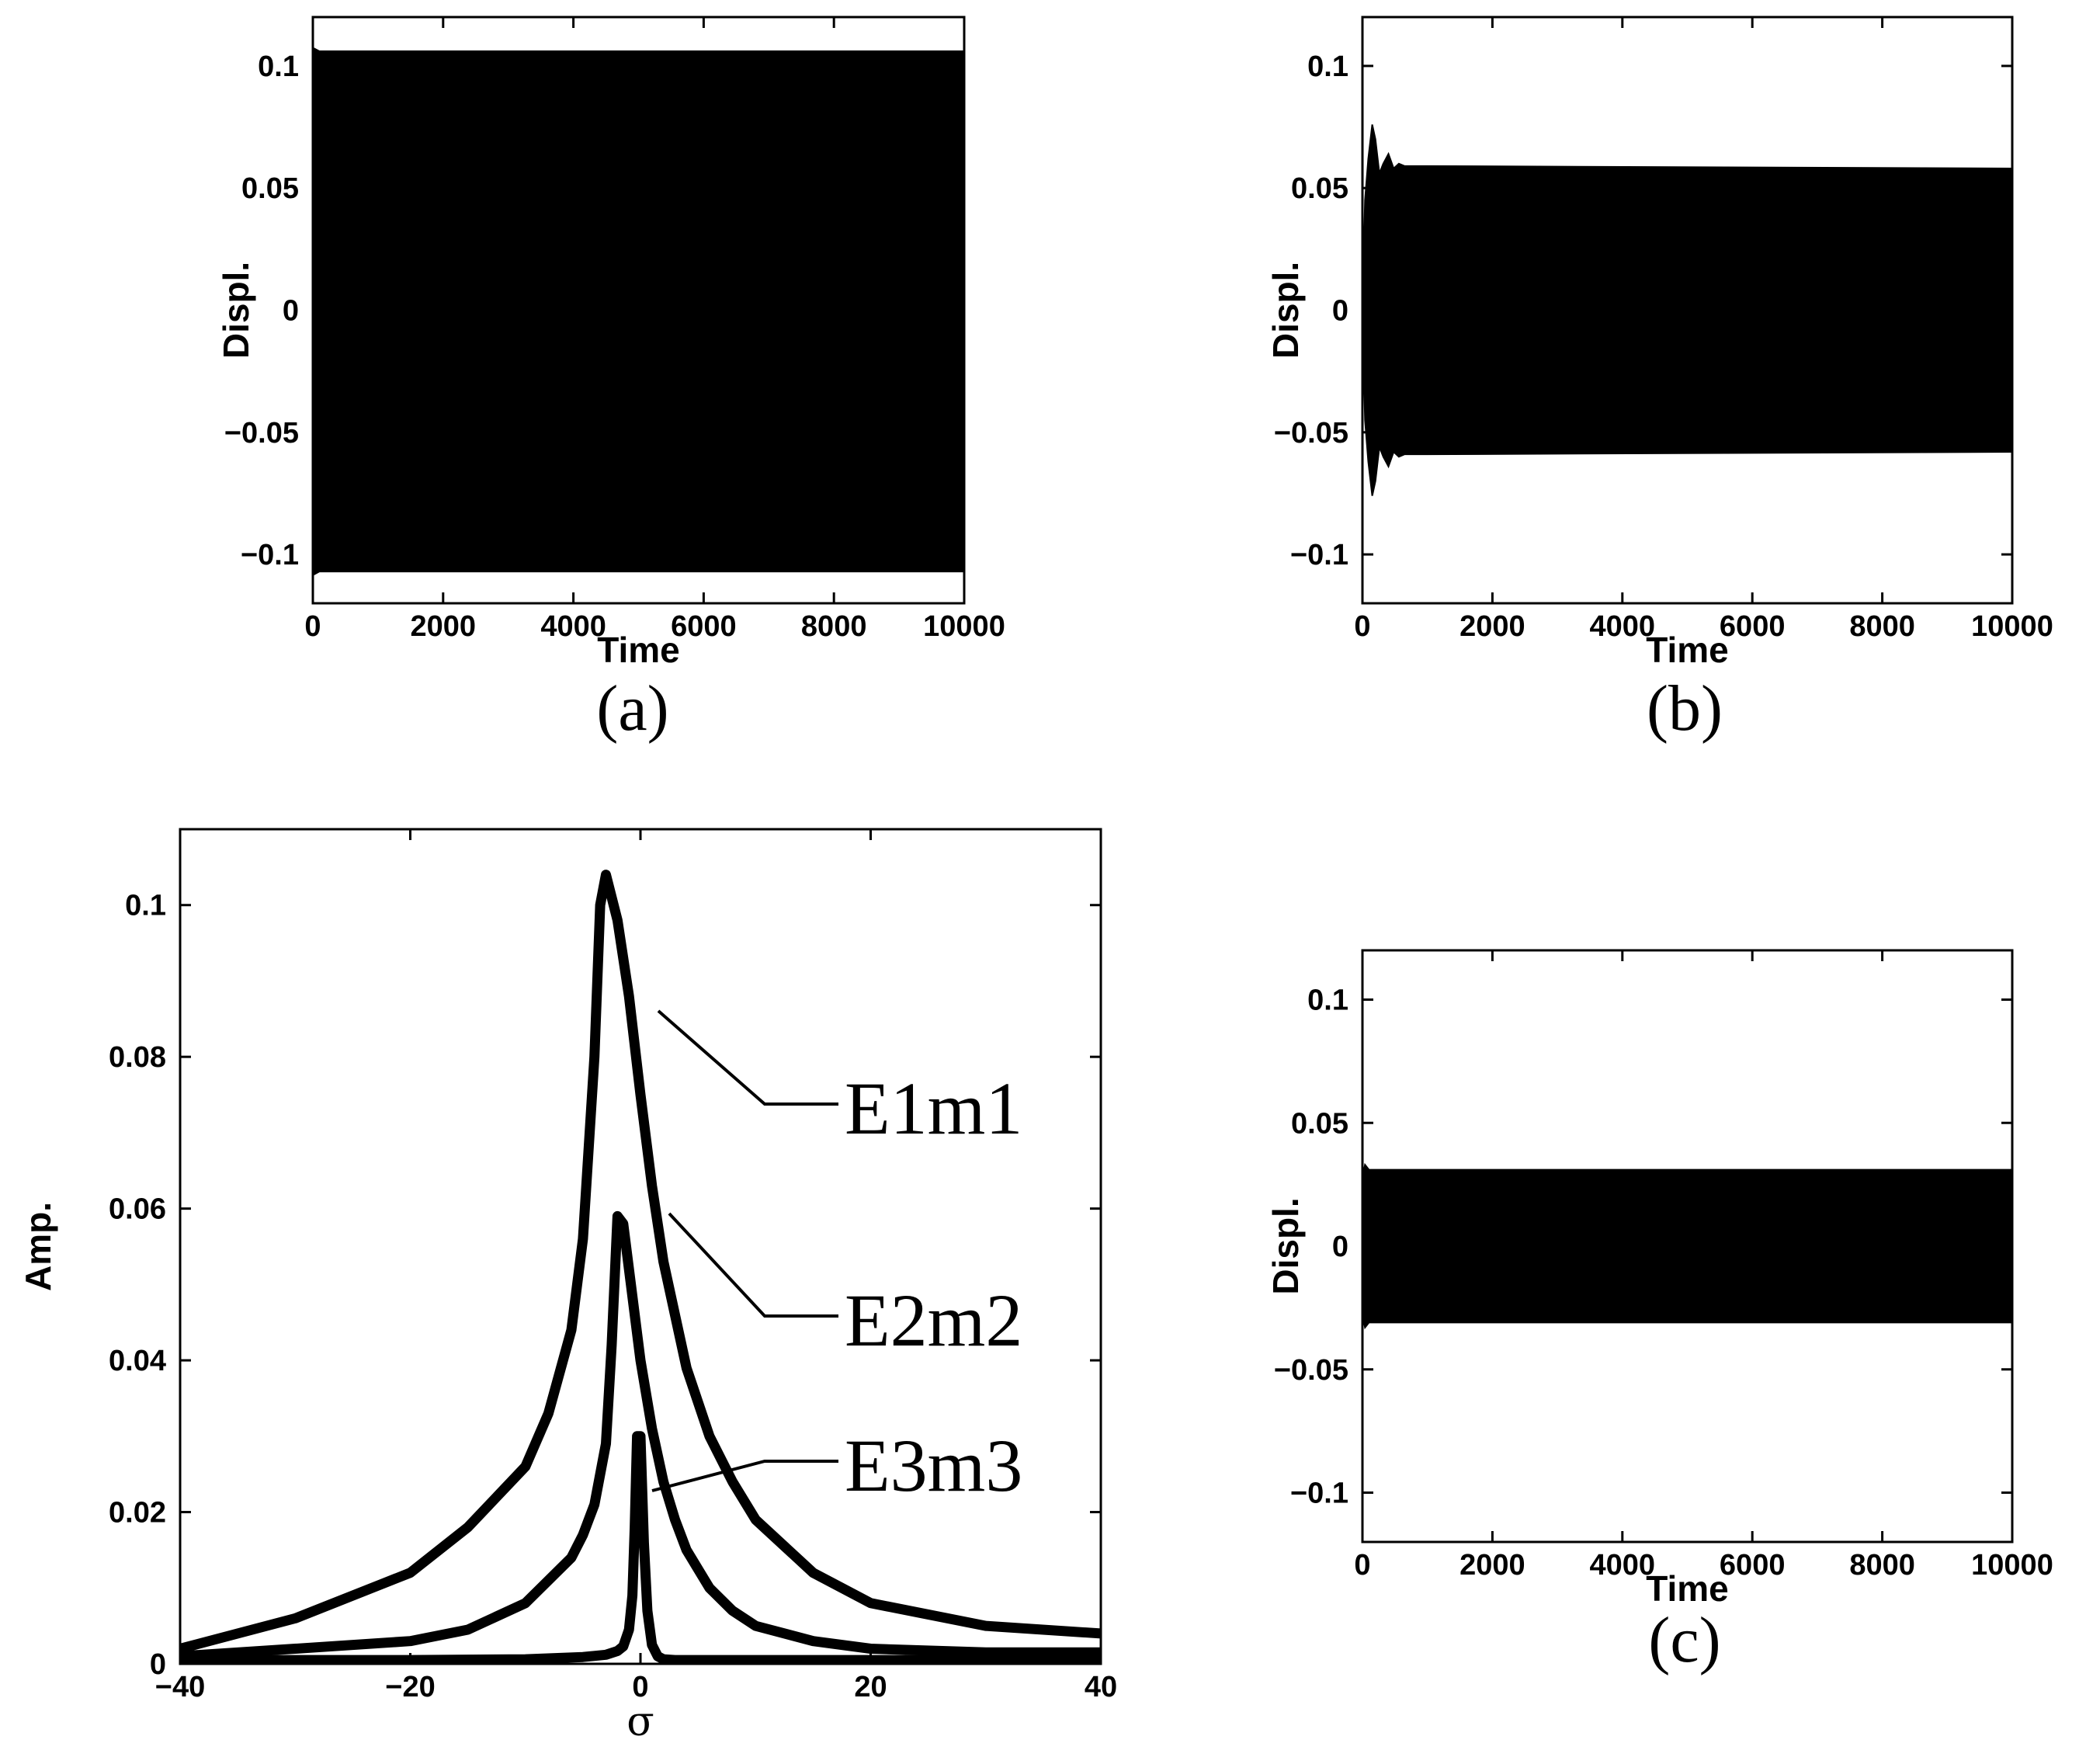 The width and height of the screenshot is (2079, 1764). Describe the element at coordinates (137, 1514) in the screenshot. I see `y-tick-label: 0.02` at that location.